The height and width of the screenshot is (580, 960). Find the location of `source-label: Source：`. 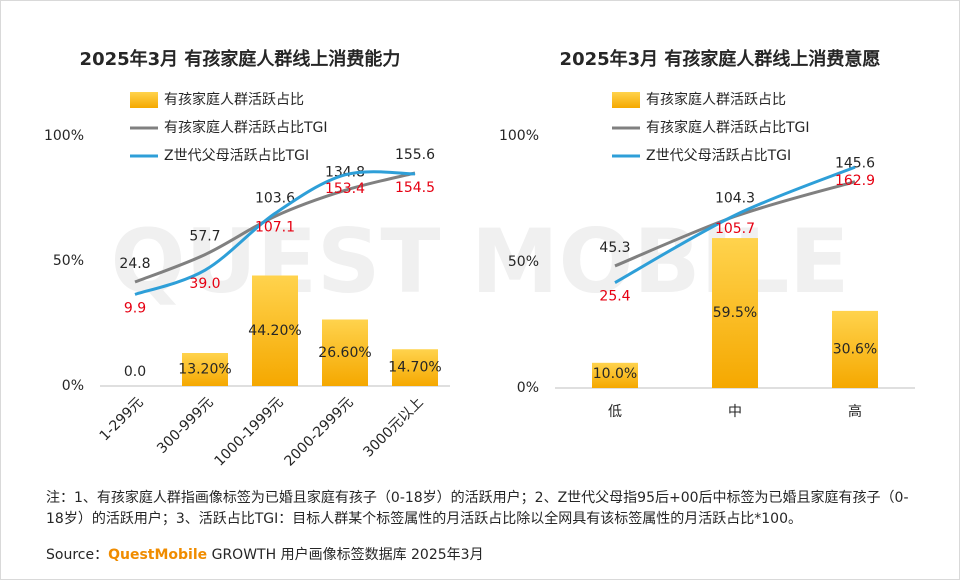

source-label: Source： is located at coordinates (77, 555).